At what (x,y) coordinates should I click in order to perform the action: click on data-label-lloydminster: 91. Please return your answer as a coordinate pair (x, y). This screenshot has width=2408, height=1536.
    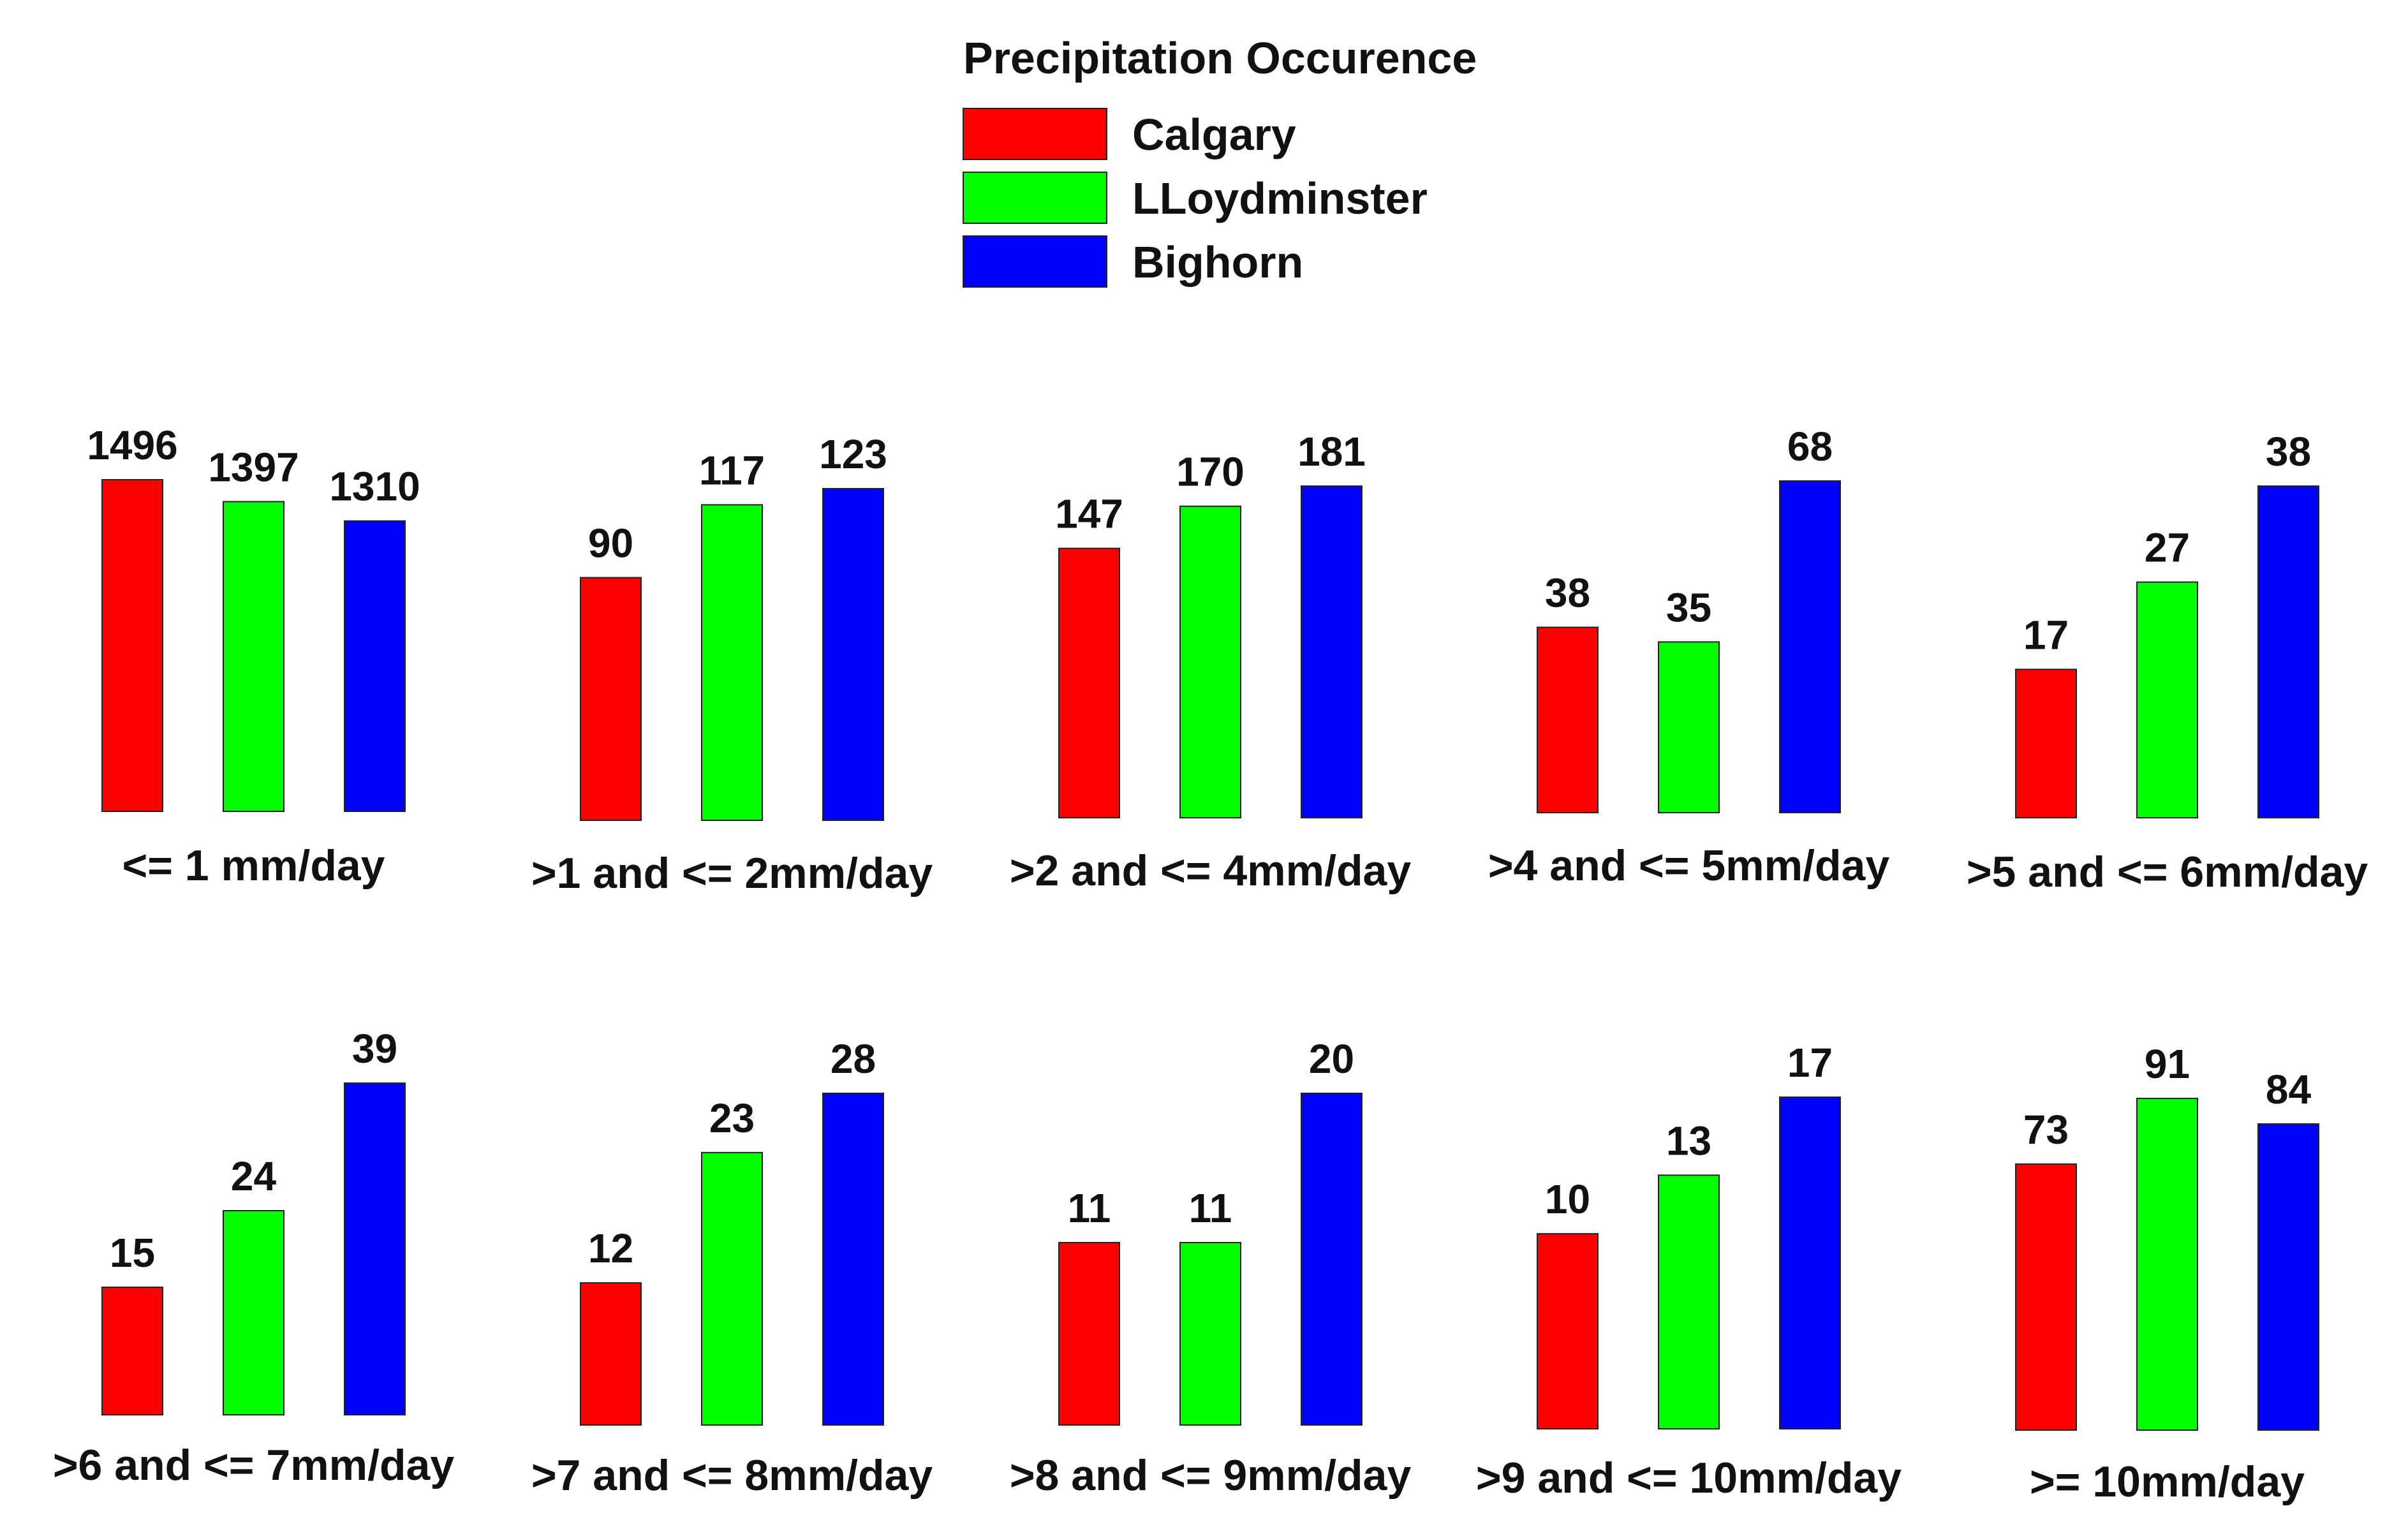
    Looking at the image, I should click on (2167, 1064).